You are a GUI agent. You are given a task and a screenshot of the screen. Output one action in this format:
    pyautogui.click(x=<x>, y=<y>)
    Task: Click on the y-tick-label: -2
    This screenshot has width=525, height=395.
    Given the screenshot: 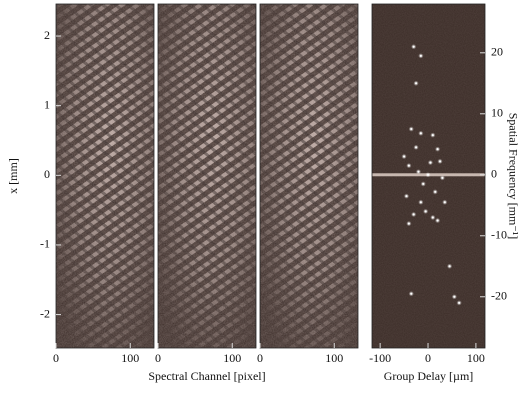 What is the action you would take?
    pyautogui.click(x=45, y=313)
    